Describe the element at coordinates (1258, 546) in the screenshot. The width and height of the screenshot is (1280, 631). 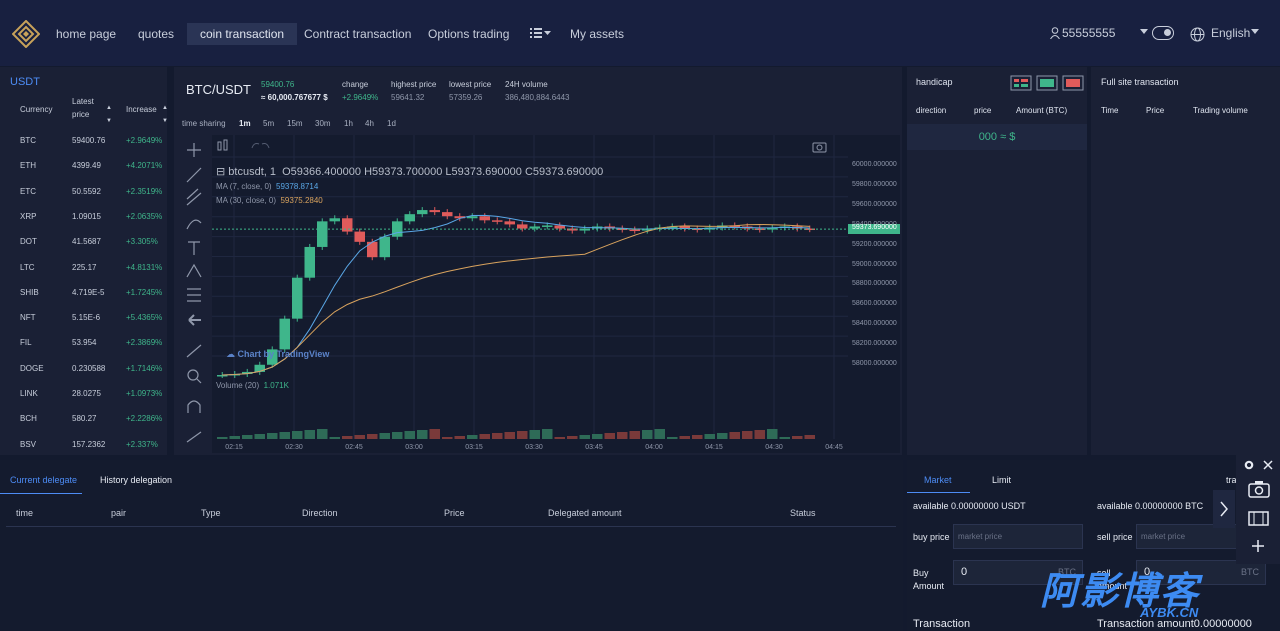
I see `plus-icon` at that location.